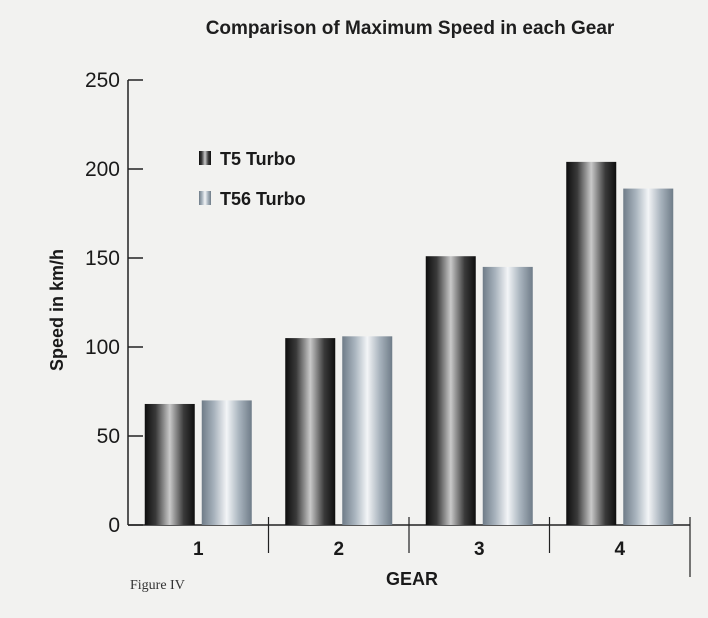  I want to click on y-axis-ticks: 0 50 100 150 200 250, so click(114, 303).